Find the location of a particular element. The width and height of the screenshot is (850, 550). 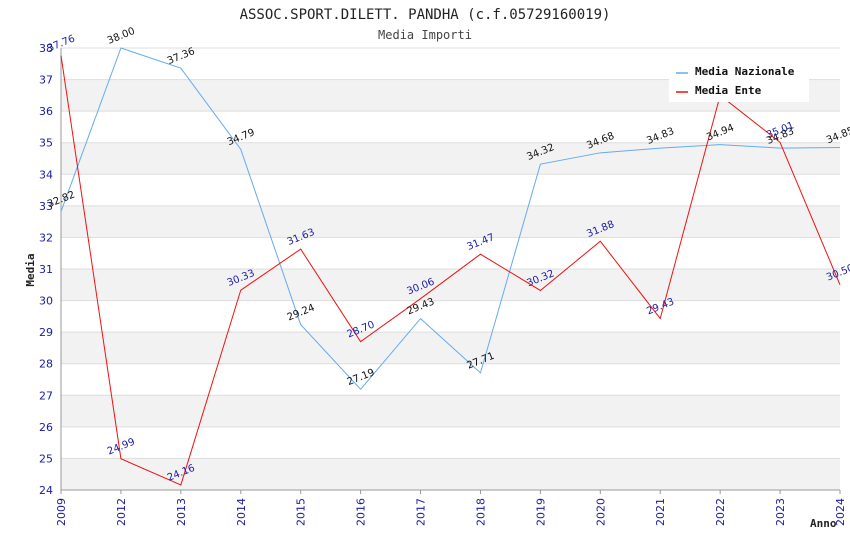

x-tick-label: 2024 is located at coordinates (840, 512).